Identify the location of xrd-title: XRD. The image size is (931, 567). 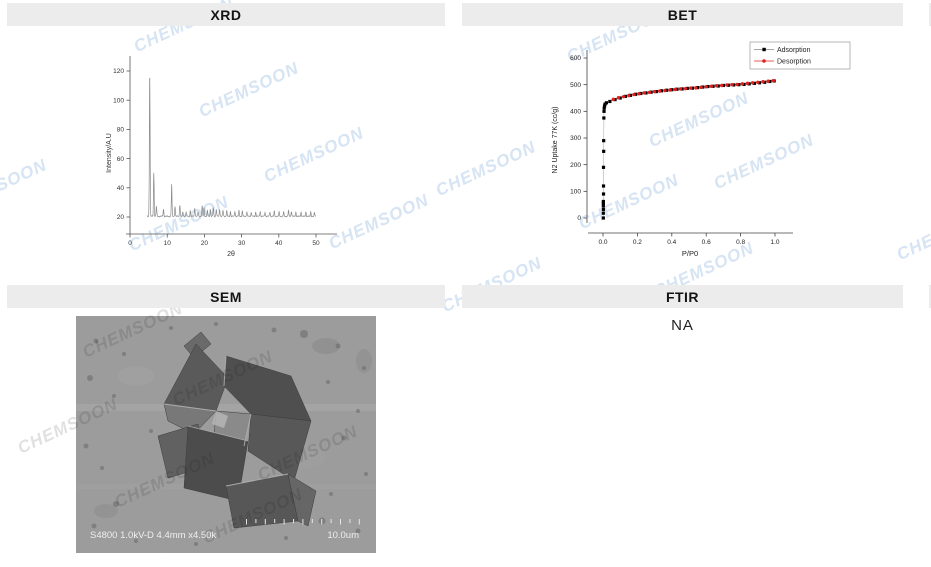
(226, 14).